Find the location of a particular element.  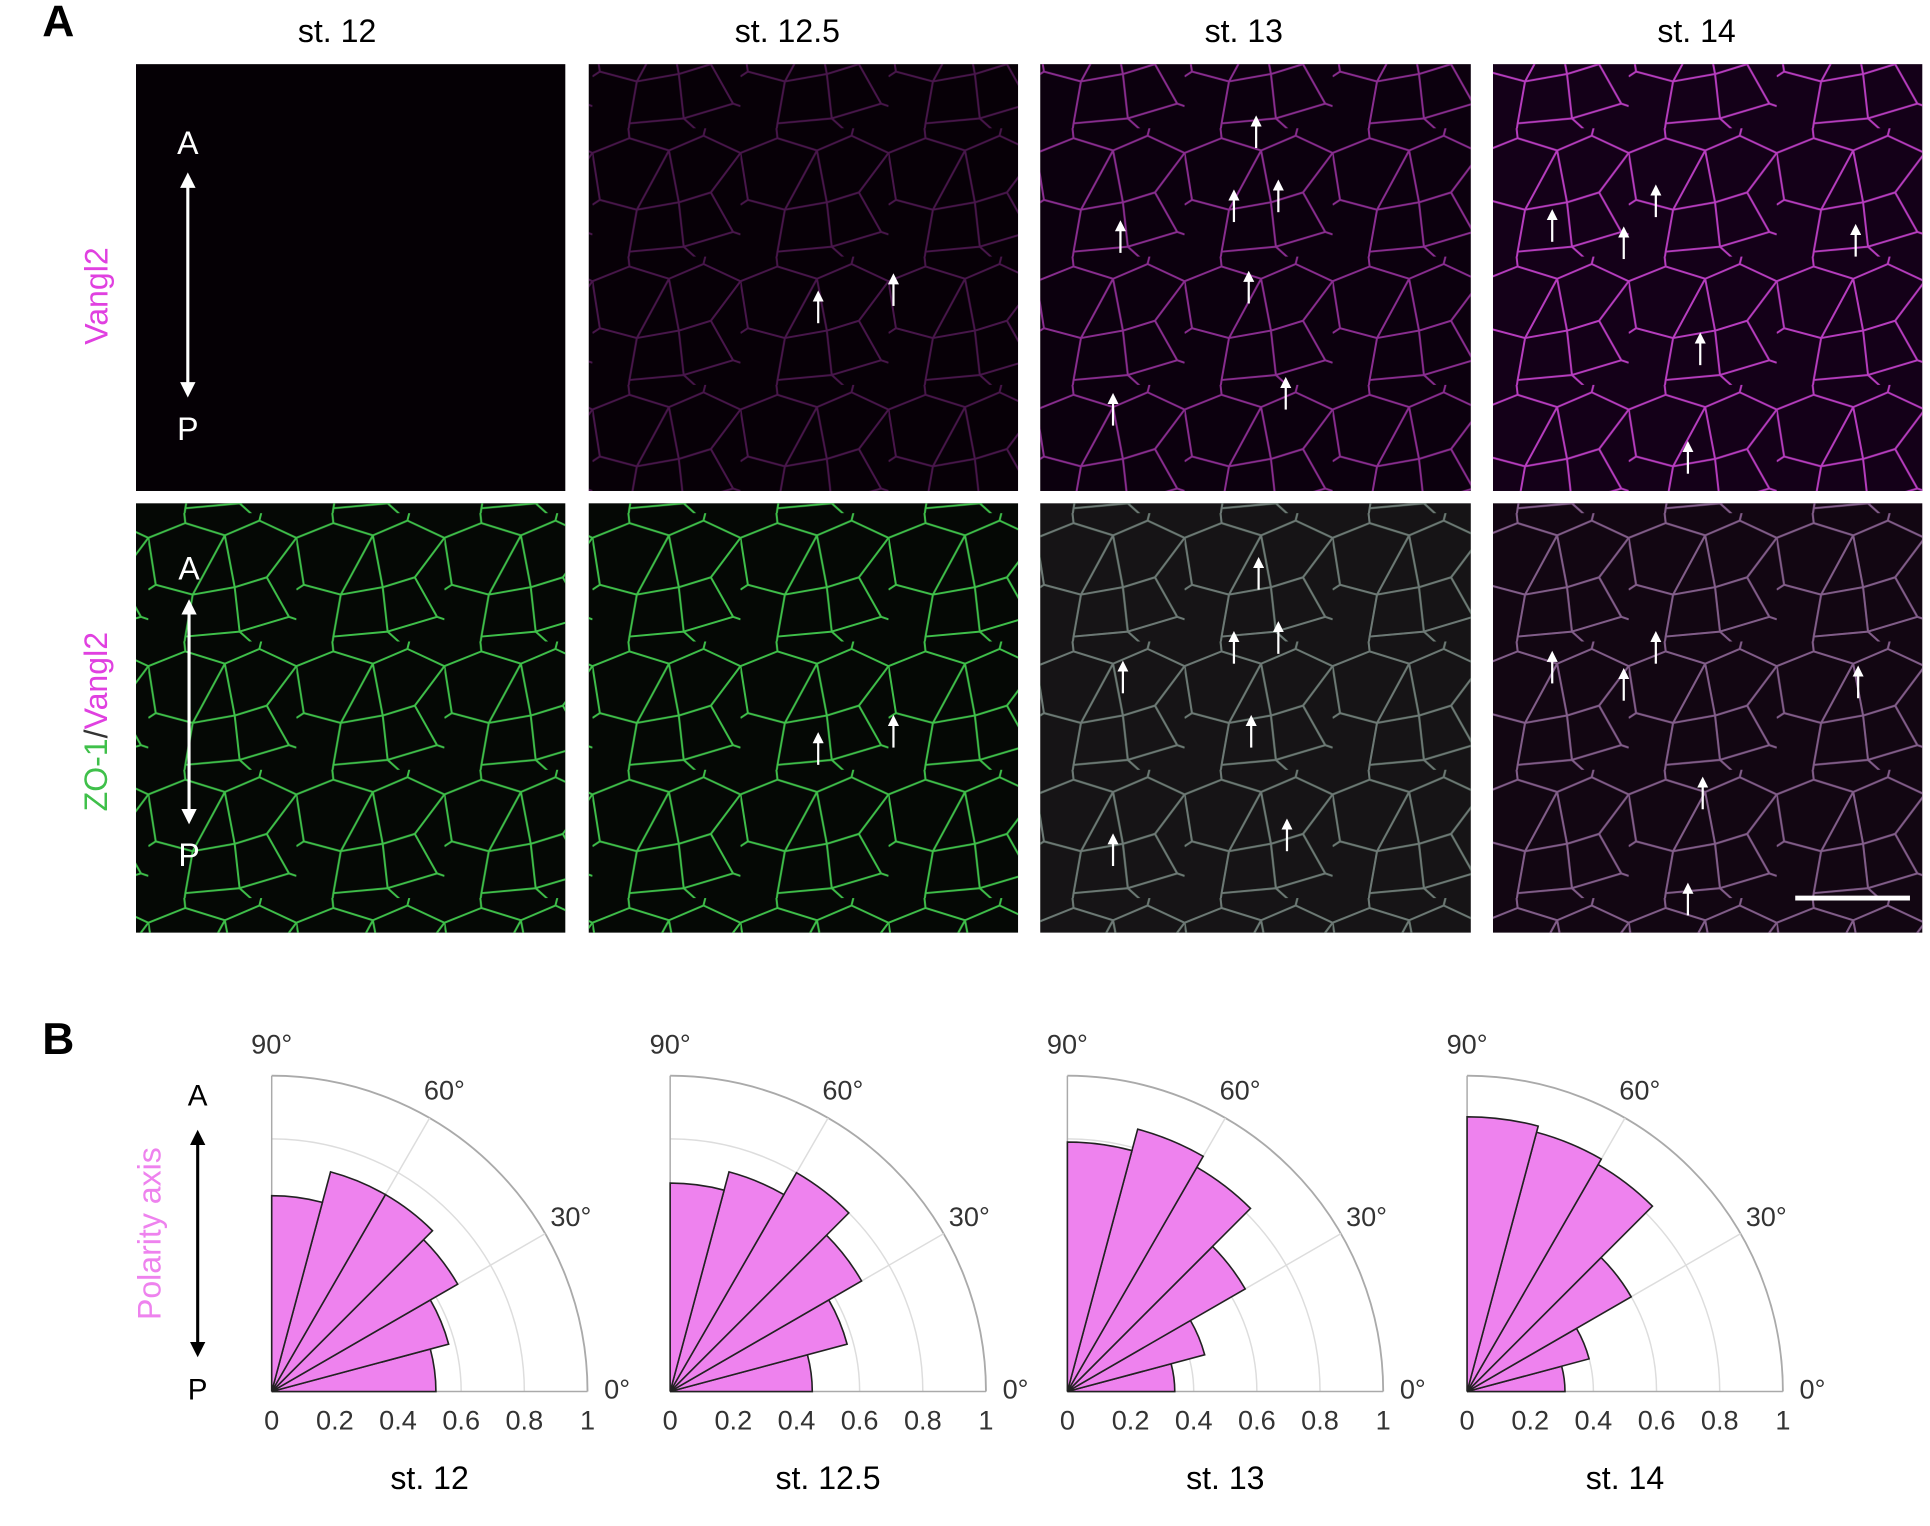

chart-title: st. 12.5 is located at coordinates (827, 1478).